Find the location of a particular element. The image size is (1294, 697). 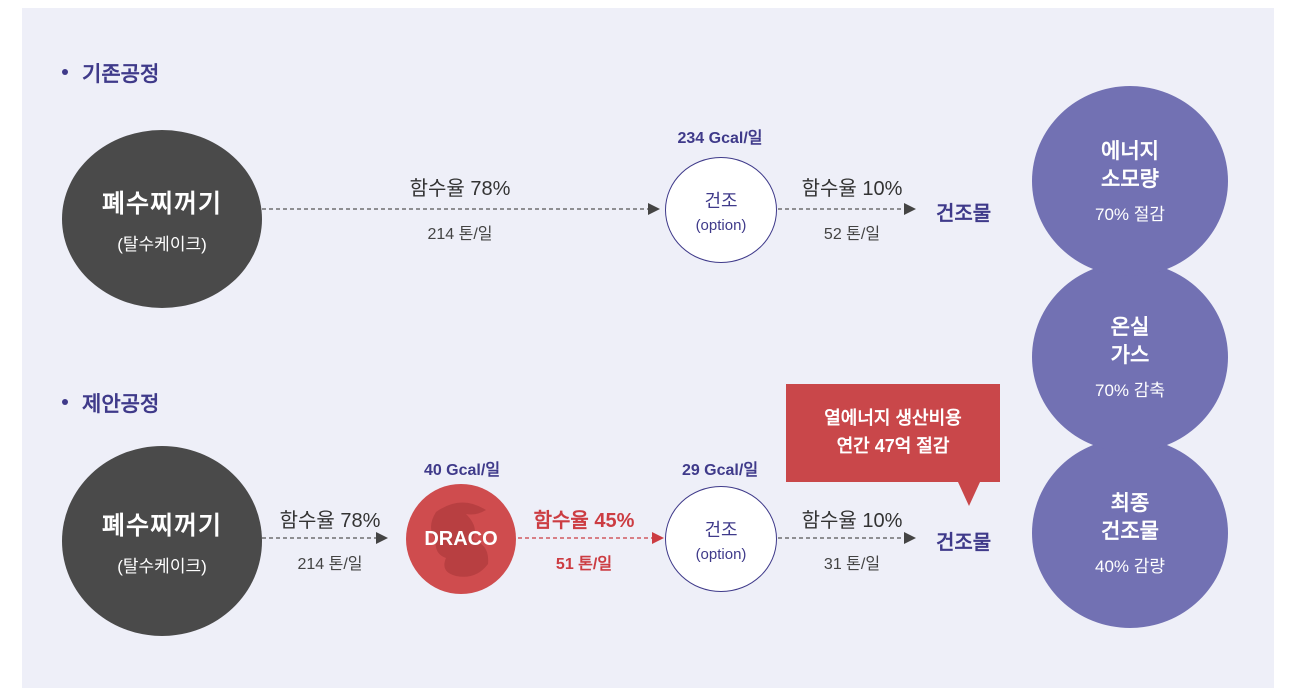

existing-dryer-circle: 건조 (option) is located at coordinates (721, 210).